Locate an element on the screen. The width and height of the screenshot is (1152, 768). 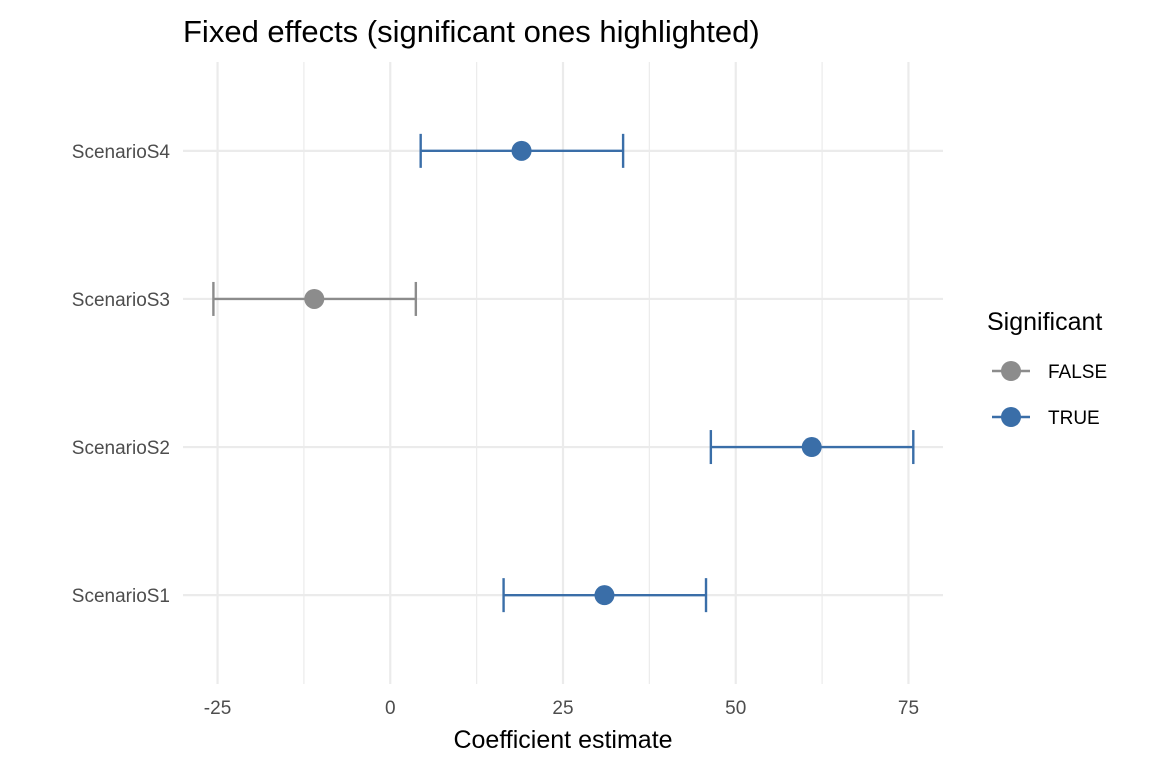
x-tick-label: 50 is located at coordinates (735, 708).